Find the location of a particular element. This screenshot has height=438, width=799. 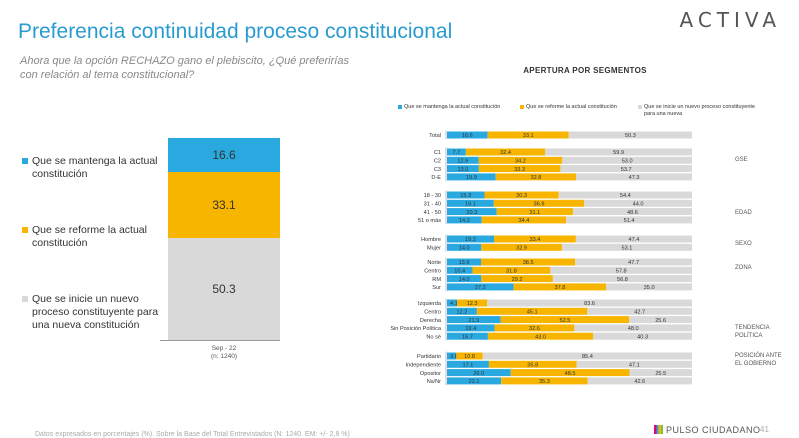

bar-value: 47.3 is located at coordinates (634, 178).